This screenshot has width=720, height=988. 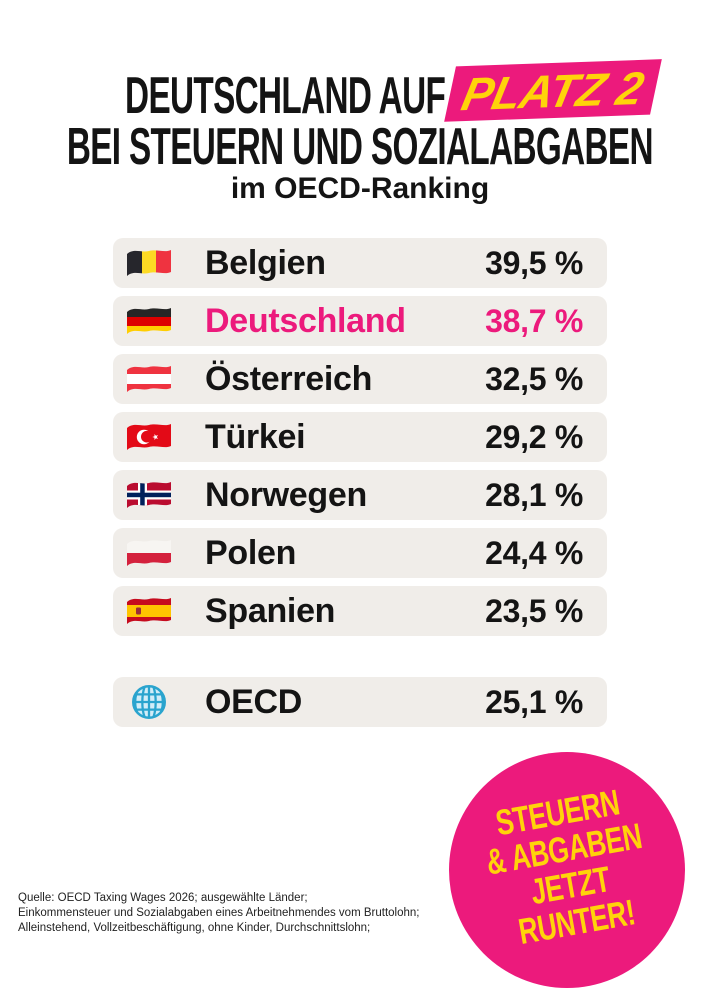 I want to click on flag-belgium-icon, so click(x=149, y=263).